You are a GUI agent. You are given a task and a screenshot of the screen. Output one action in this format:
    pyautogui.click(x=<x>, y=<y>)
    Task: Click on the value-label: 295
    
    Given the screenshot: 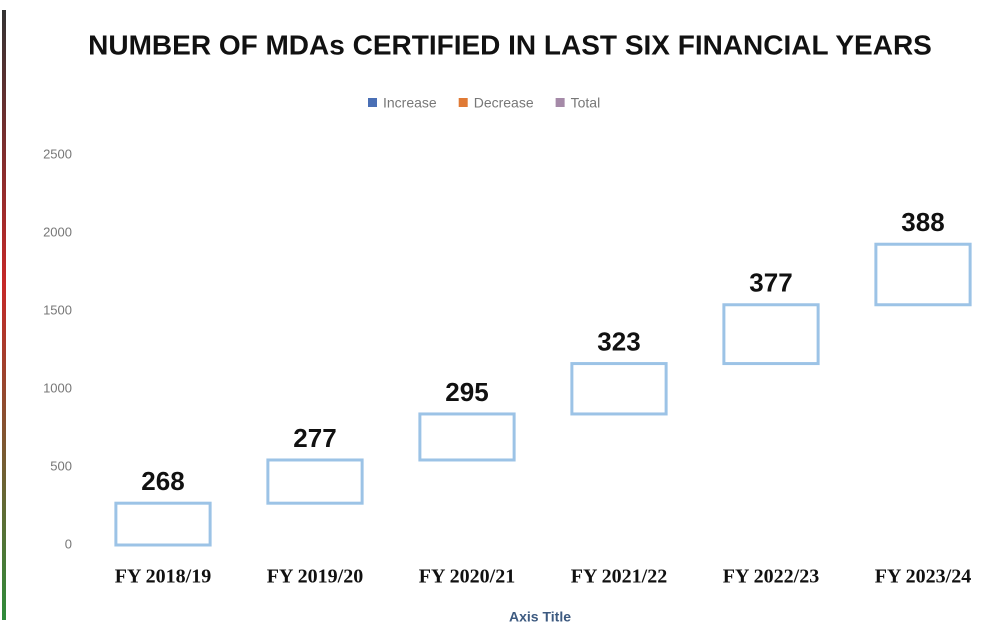 What is the action you would take?
    pyautogui.click(x=466, y=392)
    